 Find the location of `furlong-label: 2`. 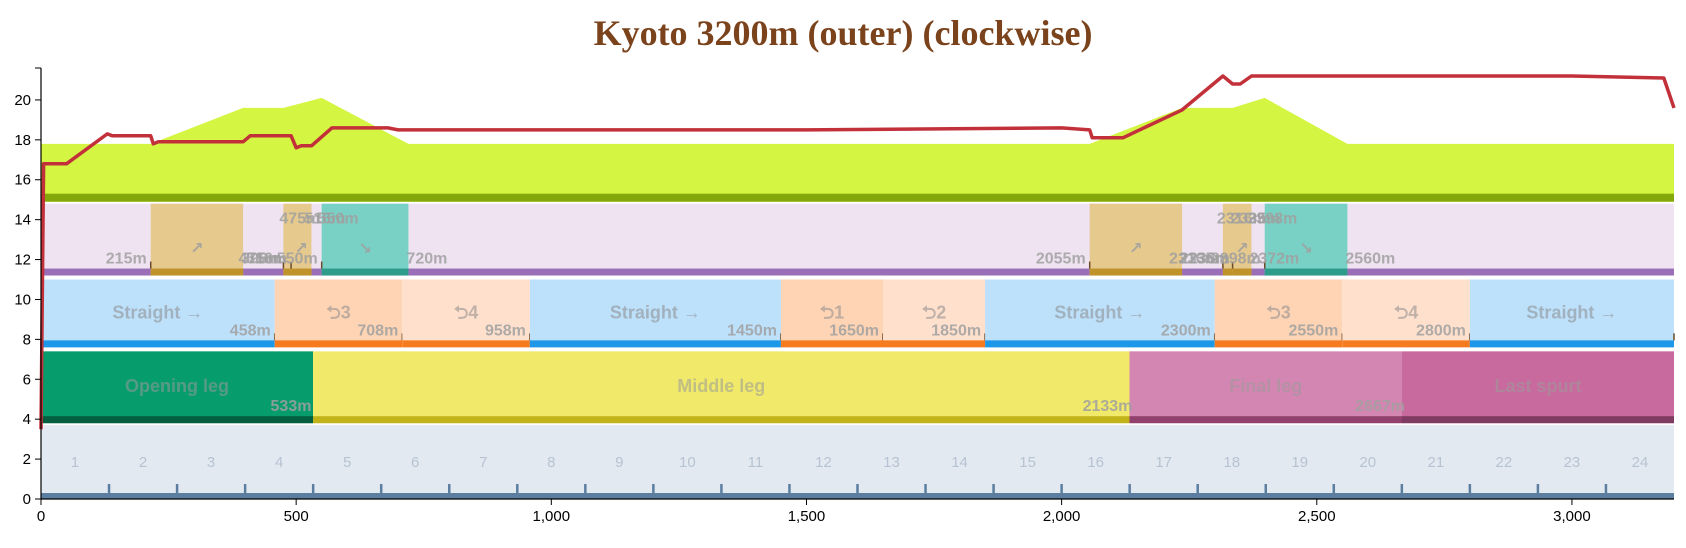

furlong-label: 2 is located at coordinates (143, 462).